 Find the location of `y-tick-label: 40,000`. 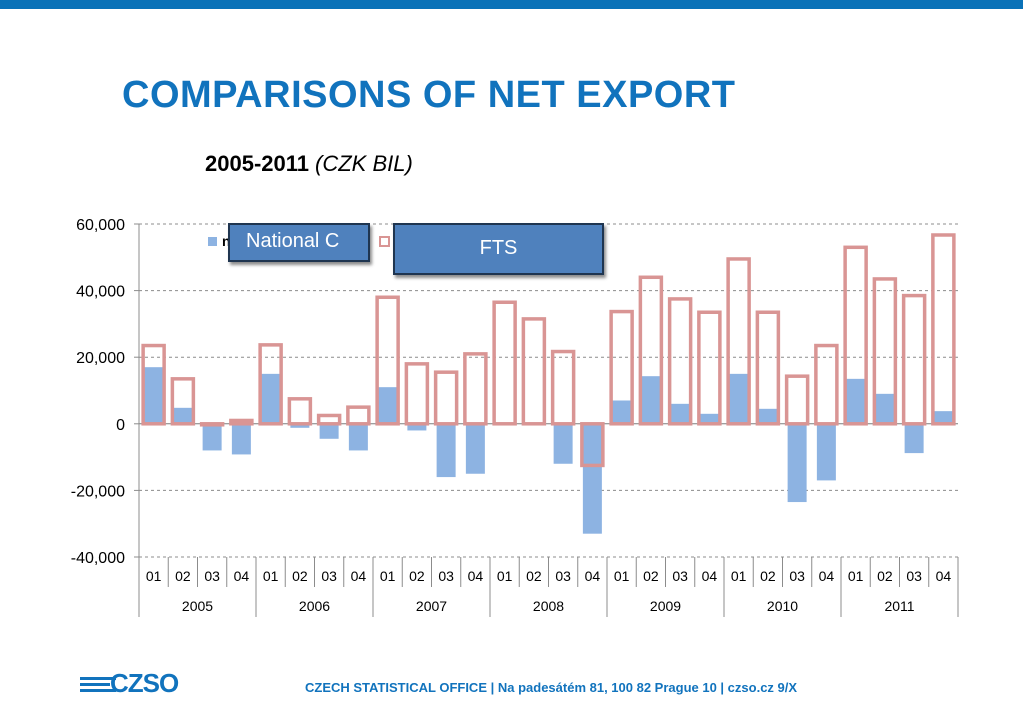

y-tick-label: 40,000 is located at coordinates (100, 292).